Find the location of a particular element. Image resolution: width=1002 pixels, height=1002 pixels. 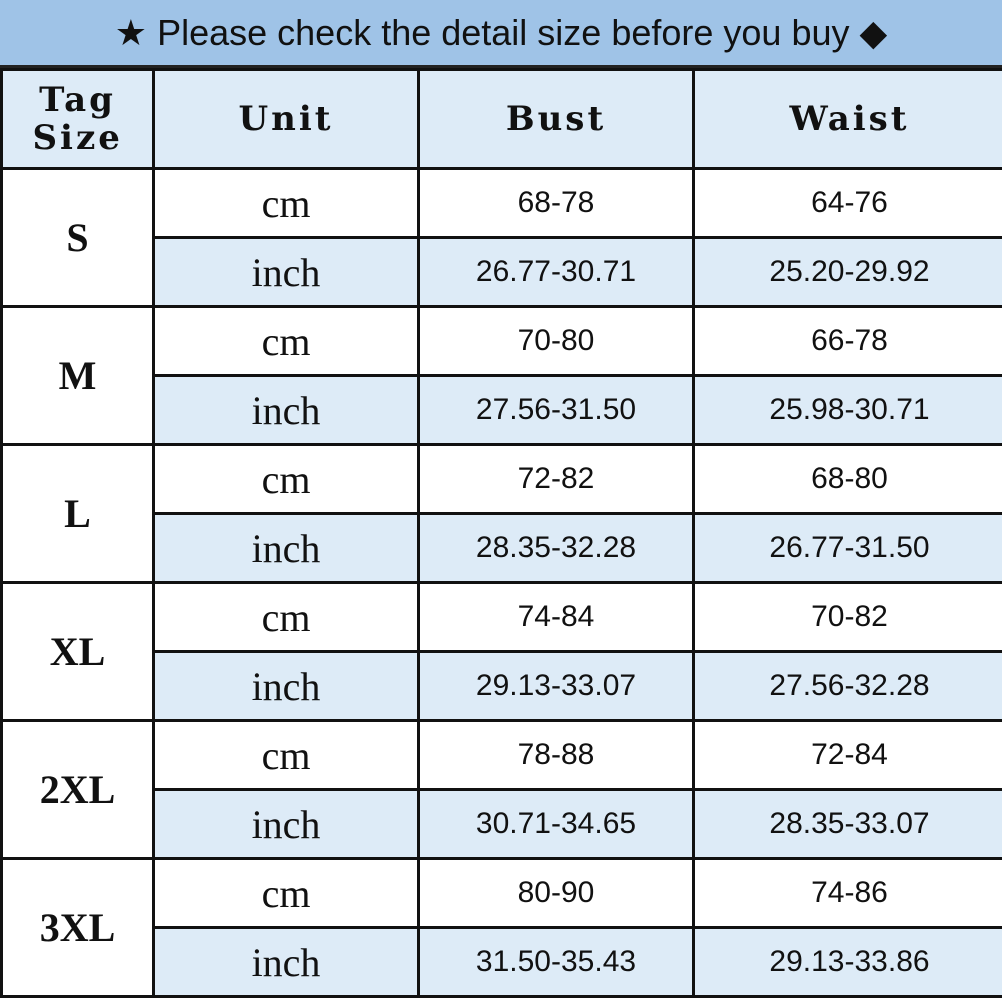

bust-cell: 31.50-35.43 is located at coordinates (556, 962).